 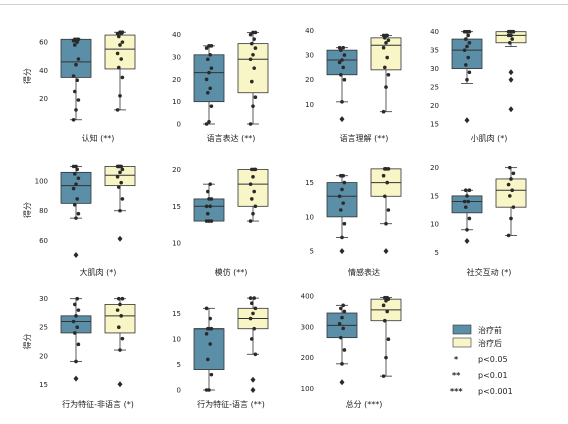 What do you see at coordinates (179, 365) in the screenshot?
I see `y-tick-label: 5` at bounding box center [179, 365].